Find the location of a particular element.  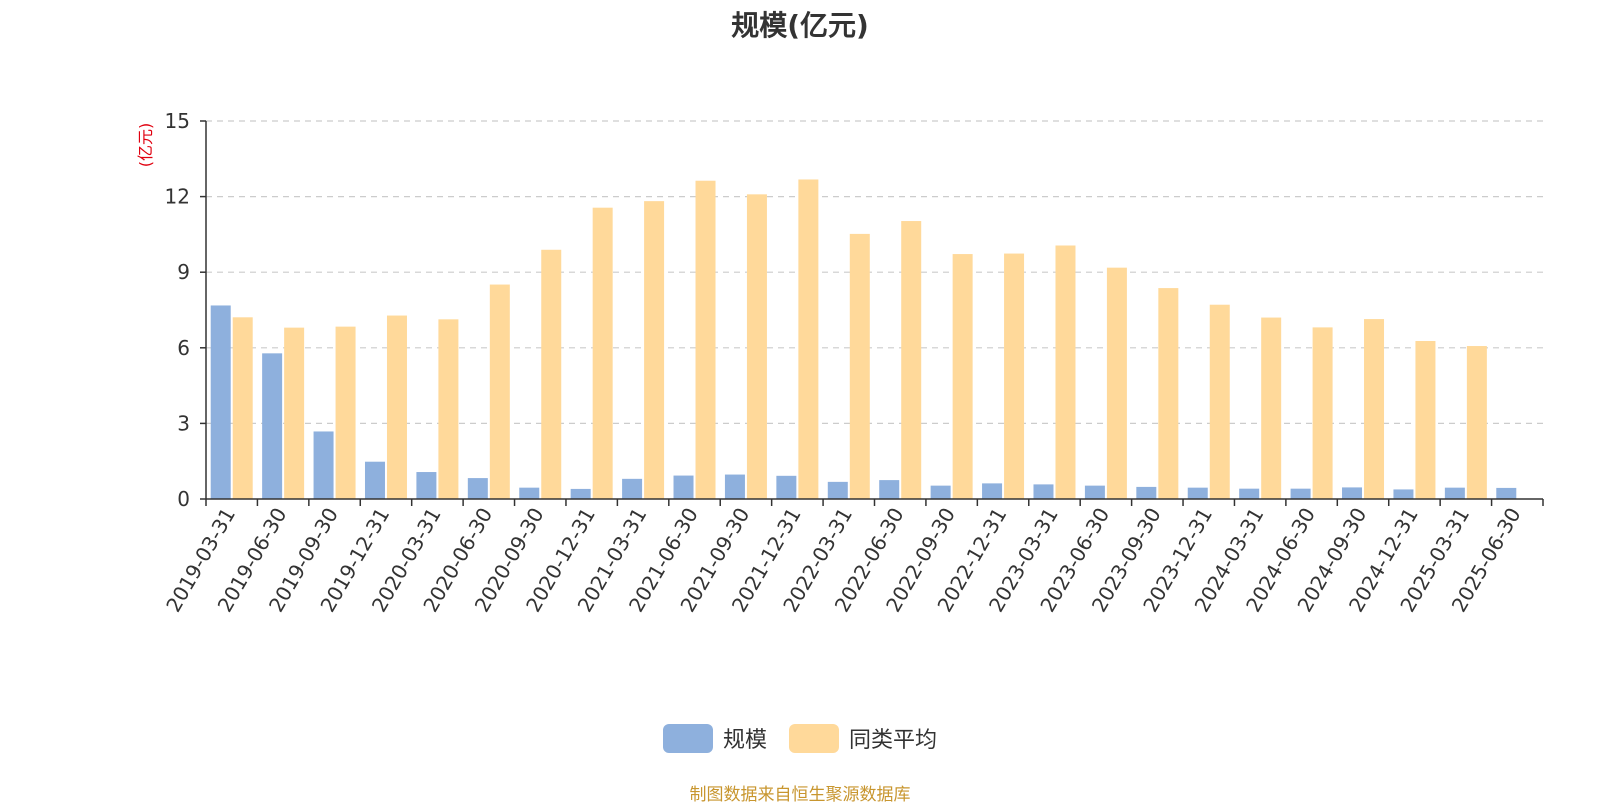

legend-swatch-peer-average is located at coordinates (814, 738).